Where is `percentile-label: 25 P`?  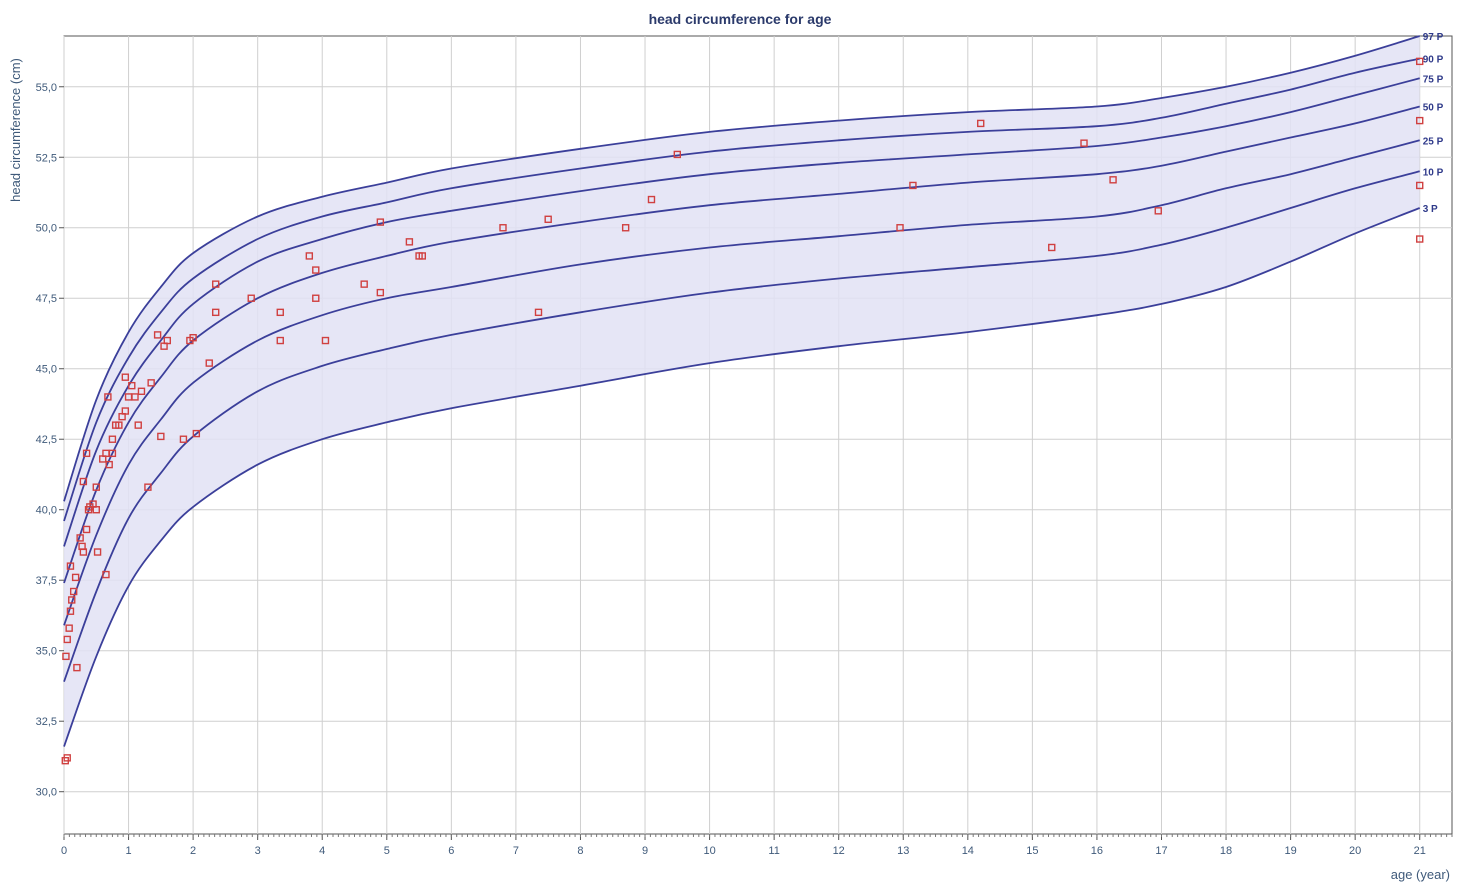
percentile-label: 25 P is located at coordinates (1433, 141).